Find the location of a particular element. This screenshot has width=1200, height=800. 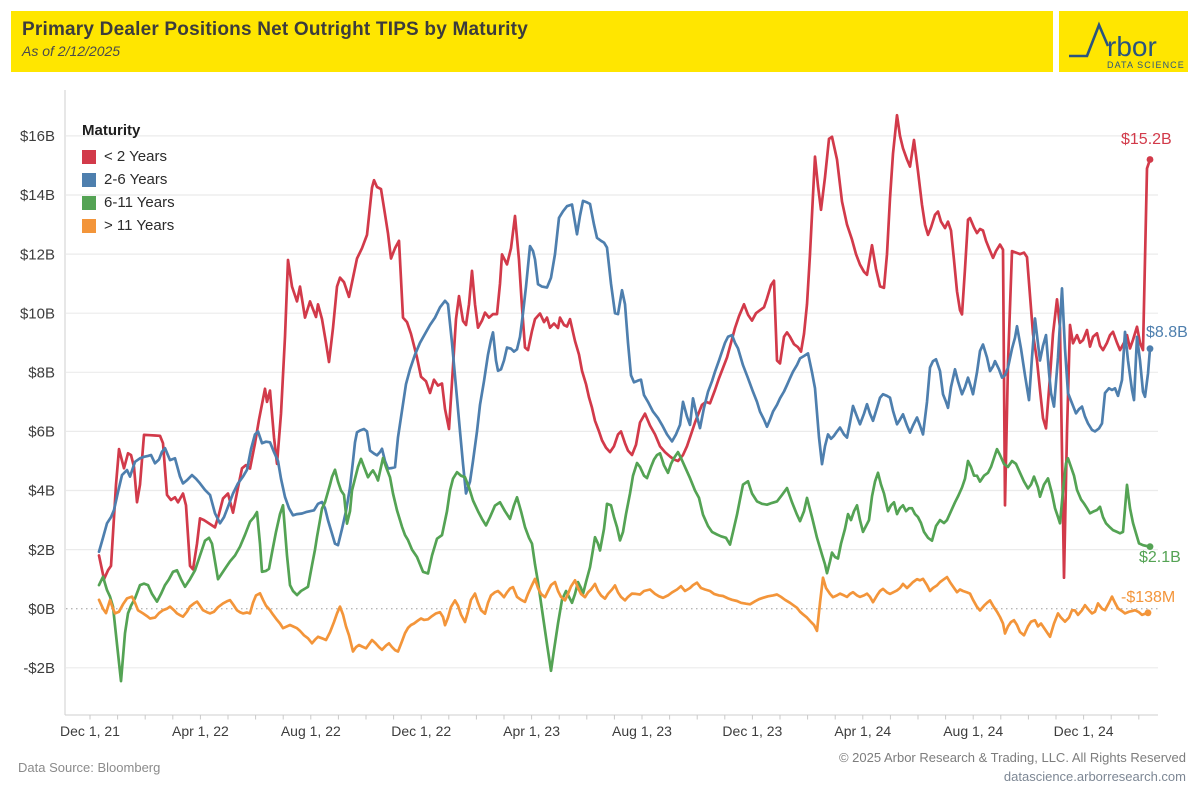

legend-item: 6-11 Years is located at coordinates (128, 202).